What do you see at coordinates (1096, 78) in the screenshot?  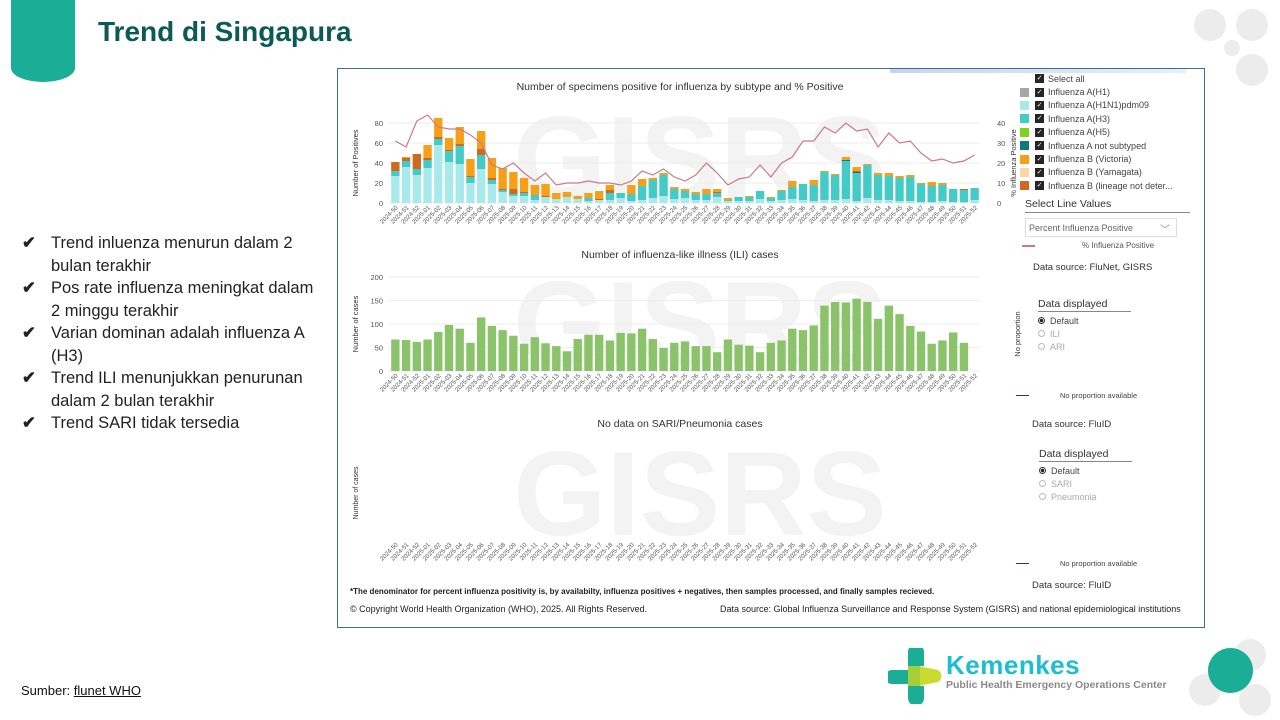 I see `legend-select-all: ✓ Select all` at bounding box center [1096, 78].